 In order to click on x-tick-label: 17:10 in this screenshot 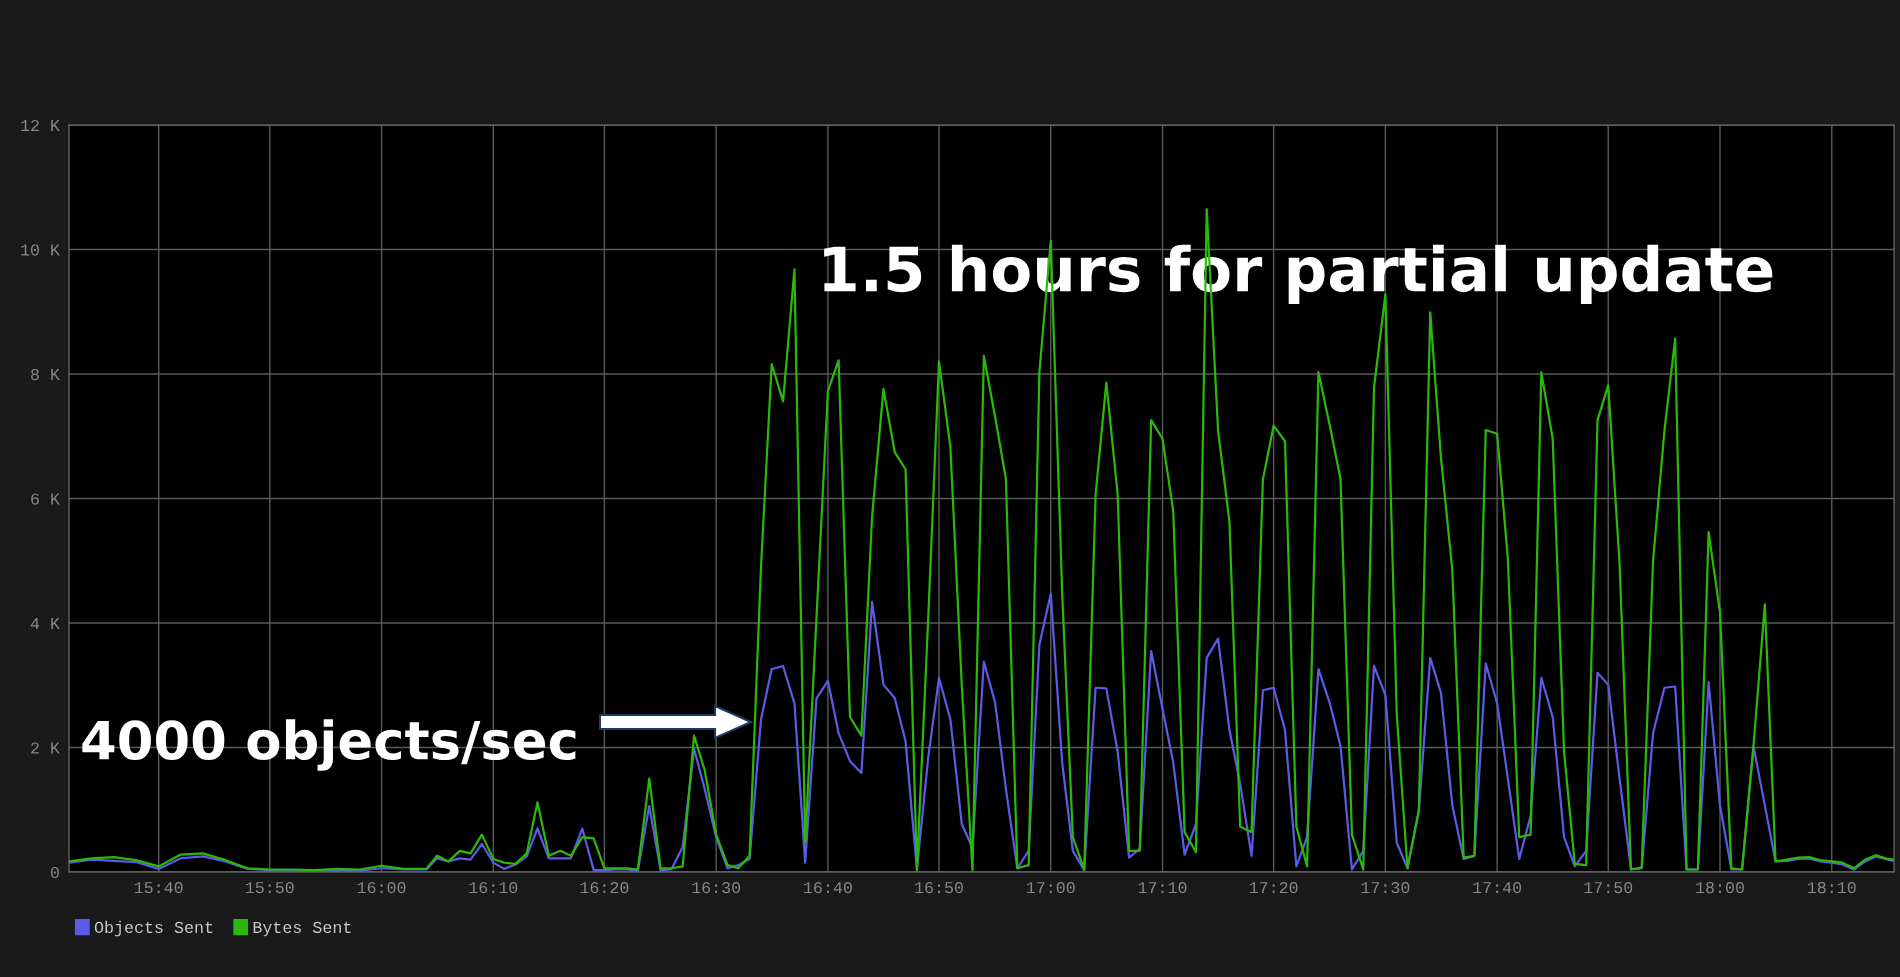, I will do `click(1162, 887)`.